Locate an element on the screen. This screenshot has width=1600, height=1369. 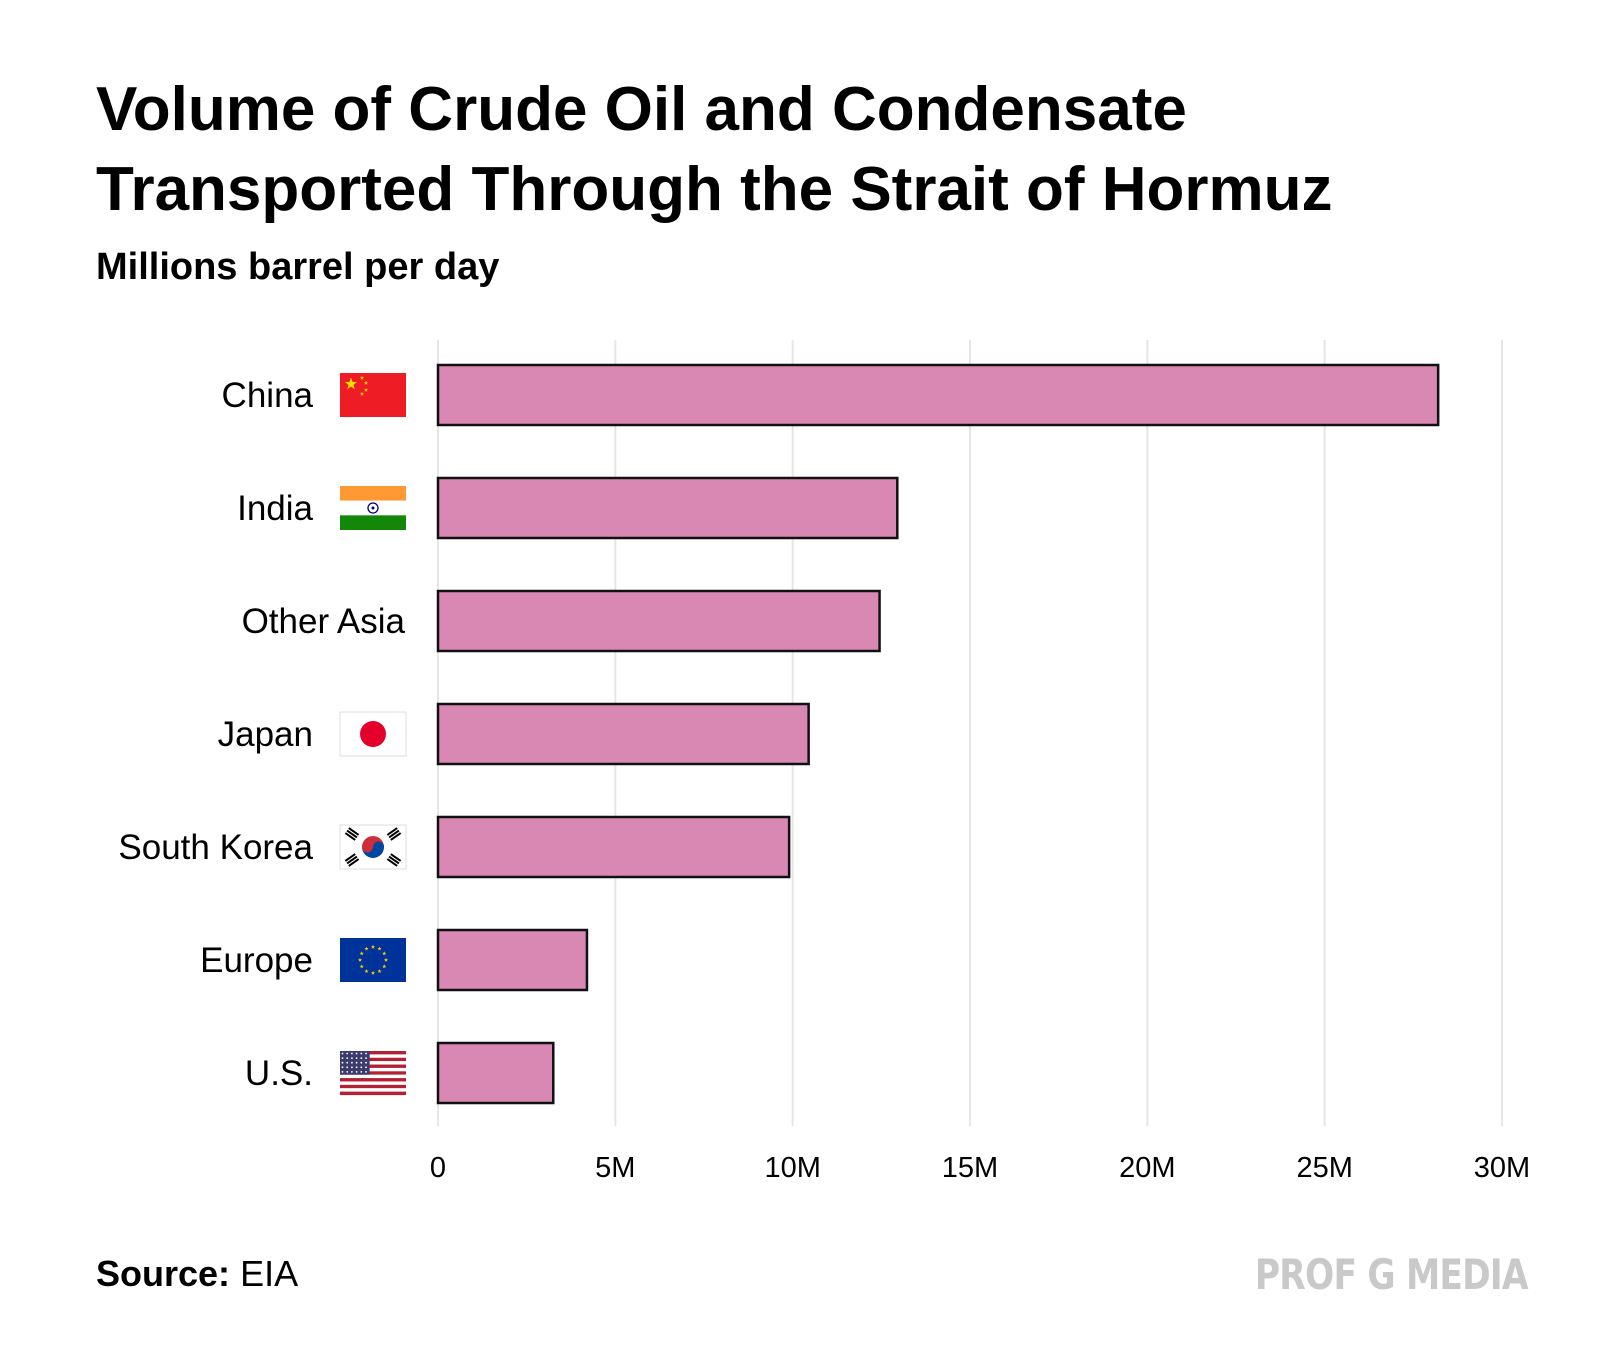
category-label: India is located at coordinates (275, 508).